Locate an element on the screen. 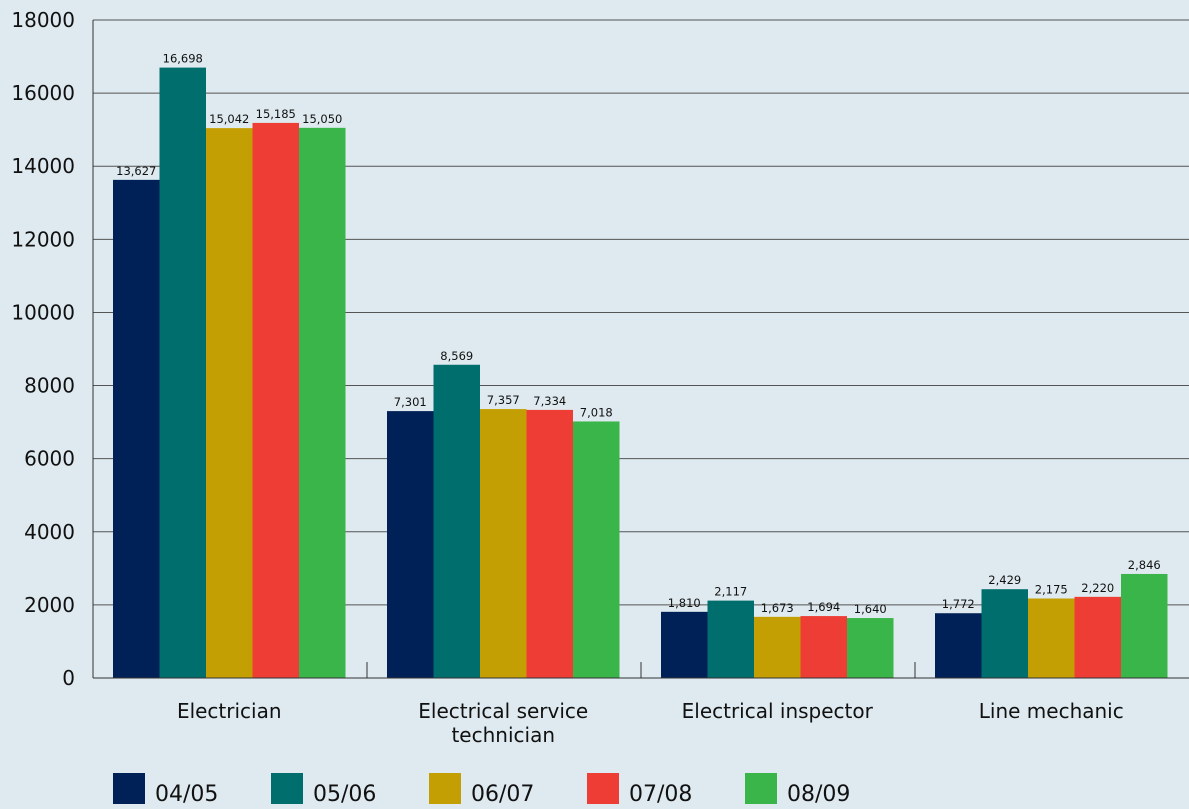 The image size is (1189, 809). data-label: 1,772 is located at coordinates (958, 604).